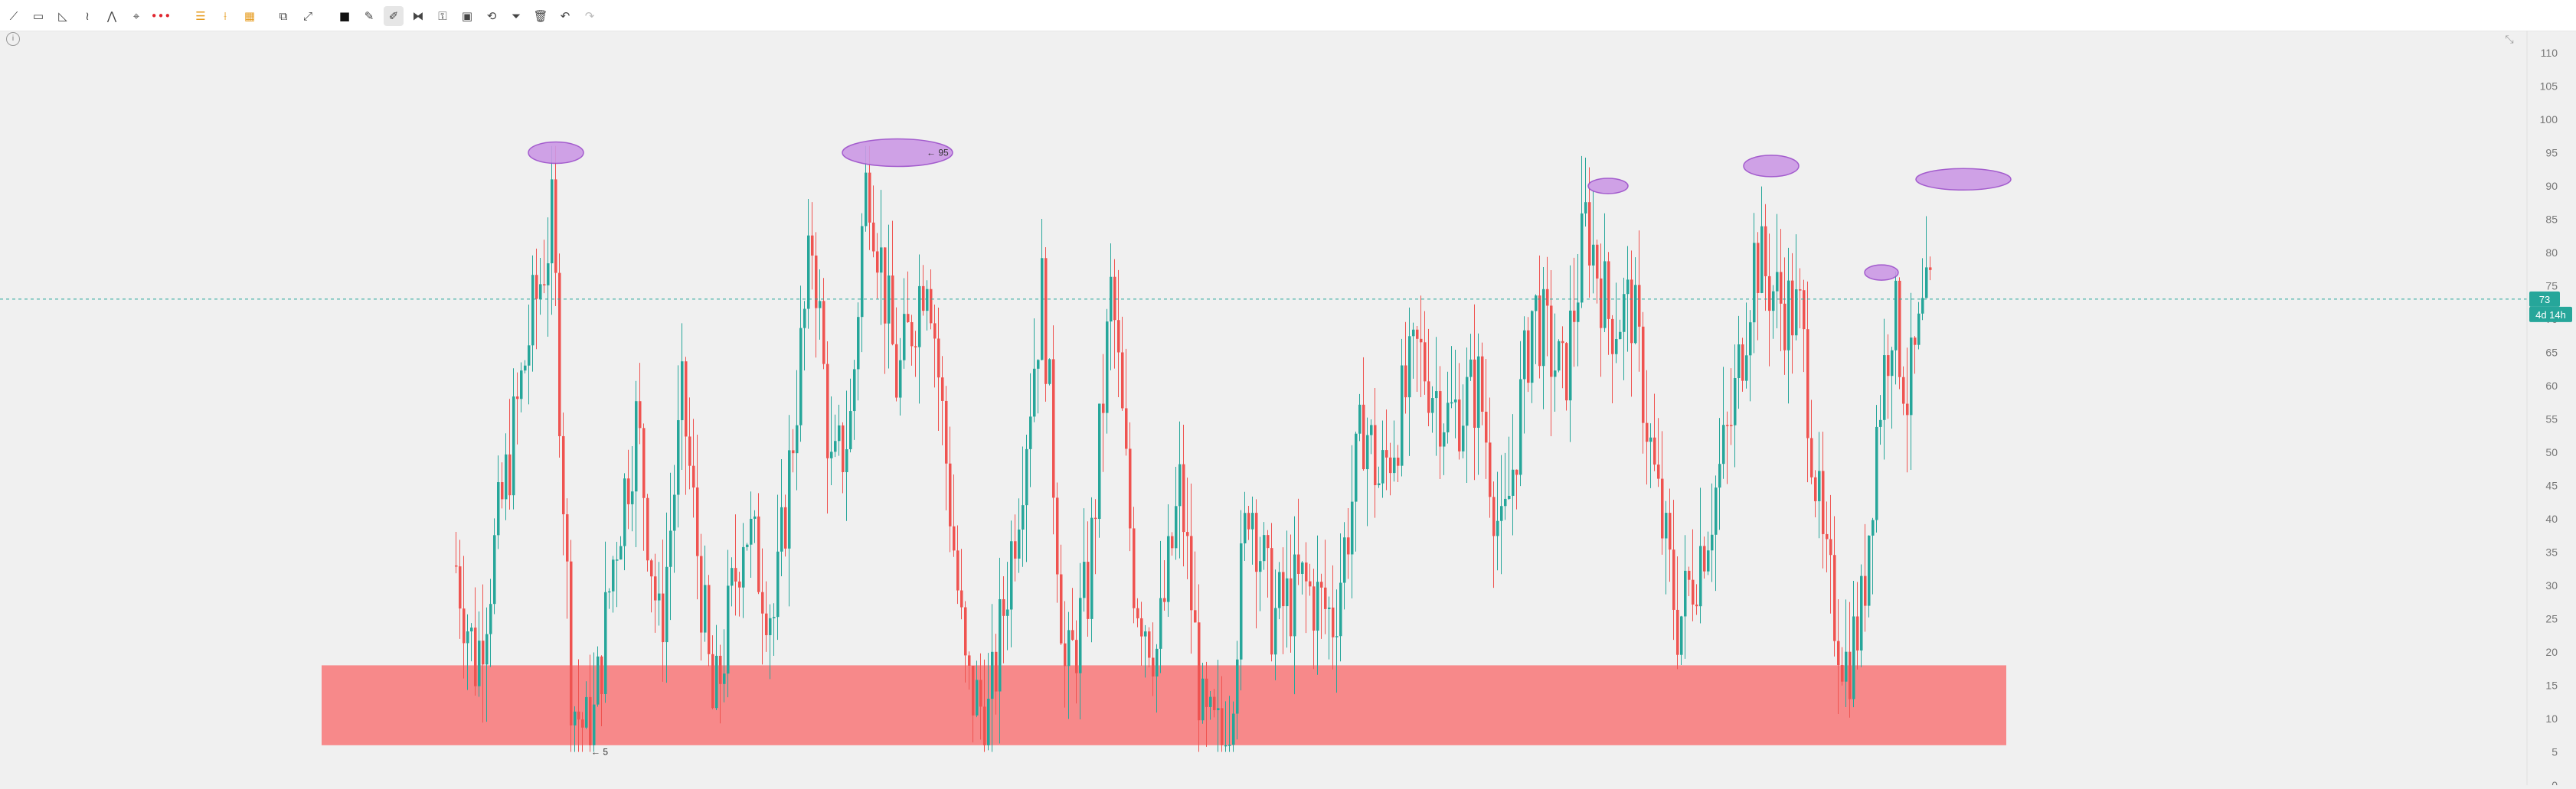  What do you see at coordinates (13, 15) in the screenshot?
I see `trendline-tool-icon: ⟋` at bounding box center [13, 15].